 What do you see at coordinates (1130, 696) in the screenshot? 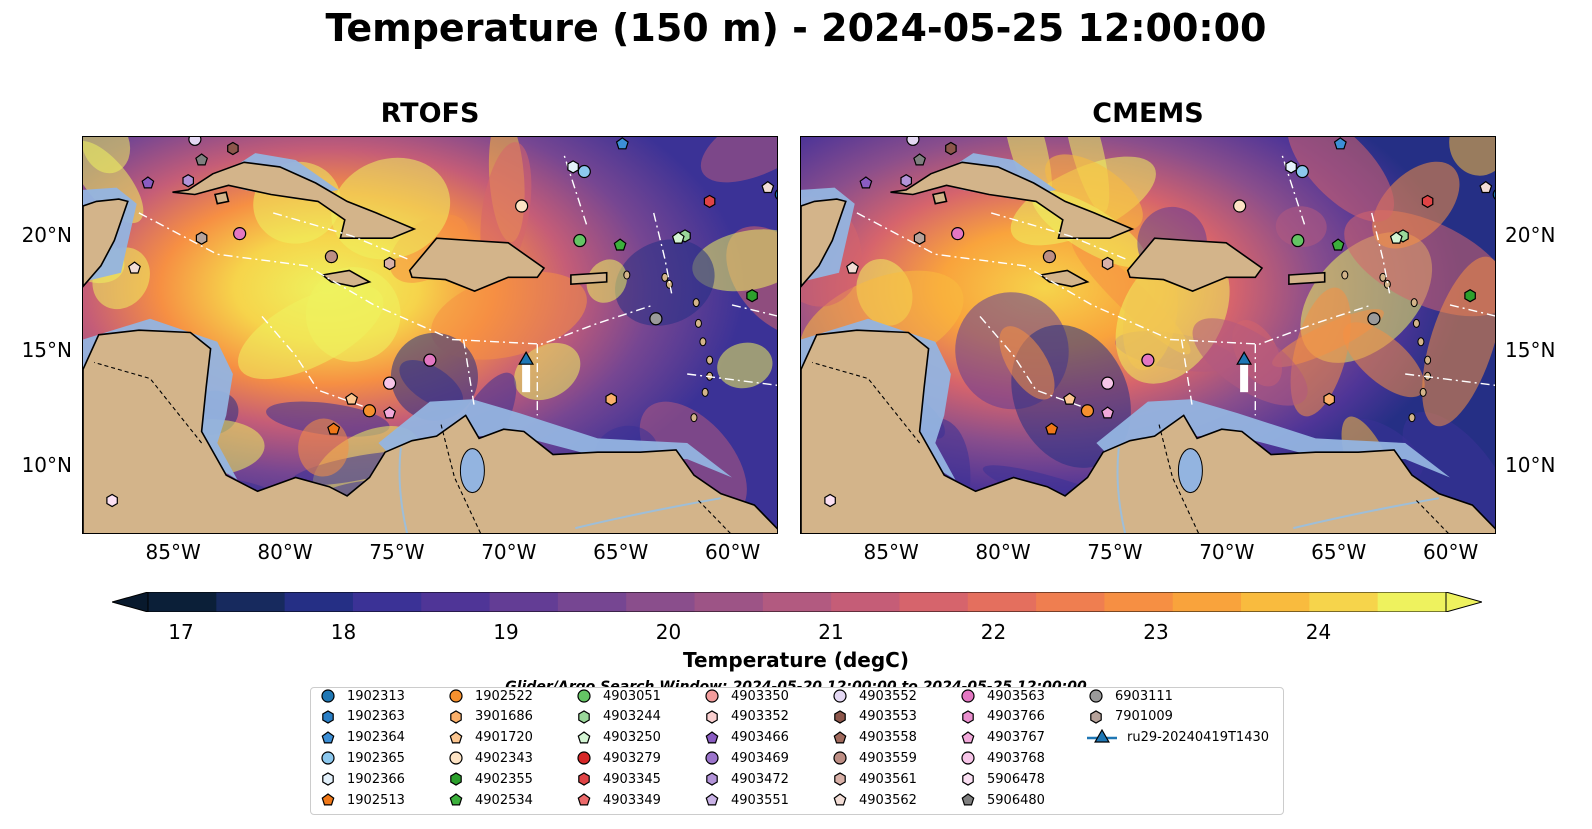
I see `legend-item: 6903111` at bounding box center [1130, 696].